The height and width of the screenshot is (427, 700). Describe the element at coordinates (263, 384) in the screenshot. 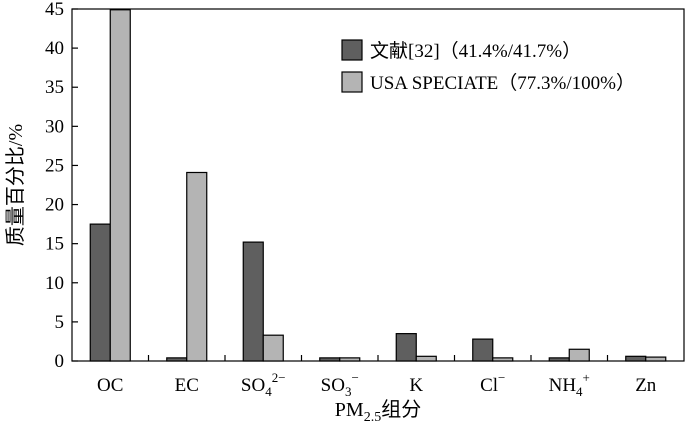

I see `x-tick-label: SO42−` at that location.